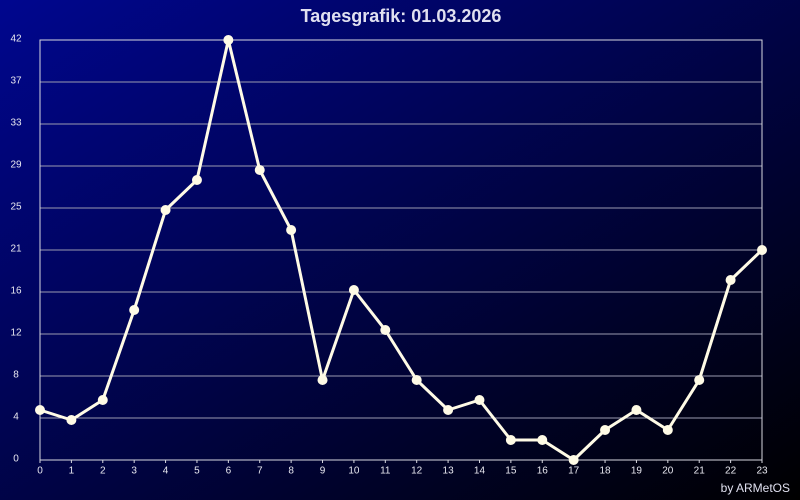  Describe the element at coordinates (762, 471) in the screenshot. I see `x-tick-label: 23` at that location.